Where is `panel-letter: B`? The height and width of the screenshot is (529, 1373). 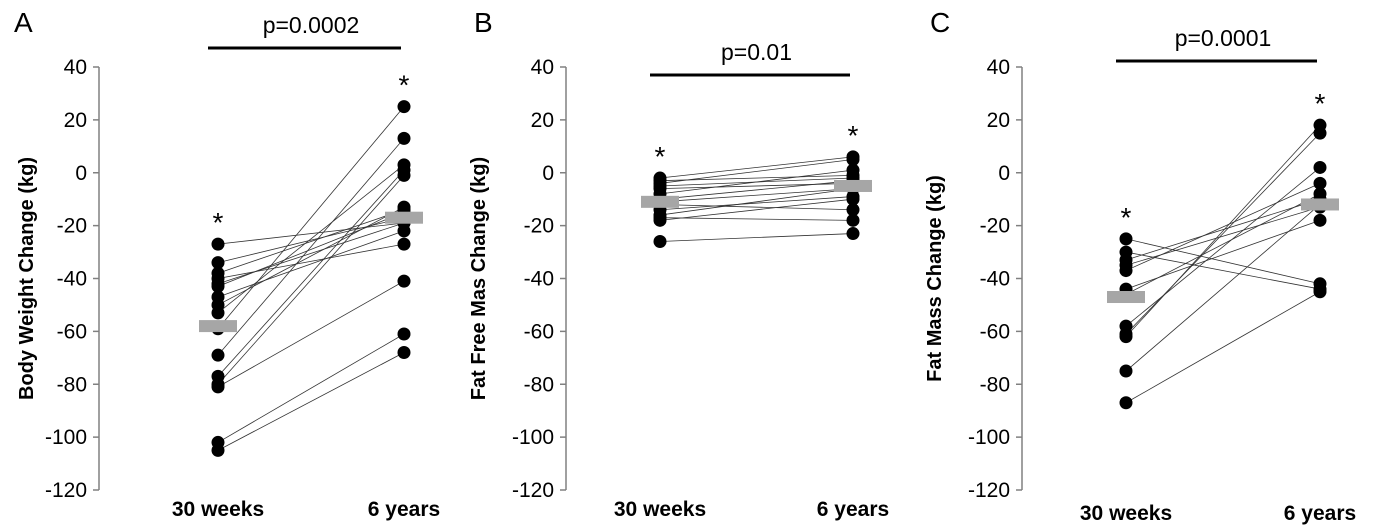 panel-letter: B is located at coordinates (483, 22).